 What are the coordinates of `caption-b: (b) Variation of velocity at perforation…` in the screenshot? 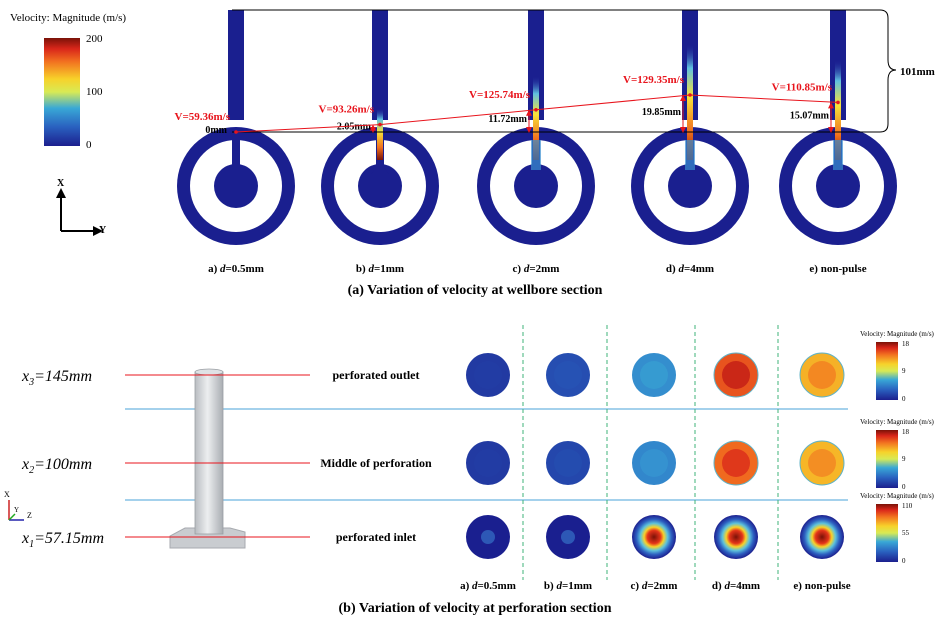 It's located at (475, 608).